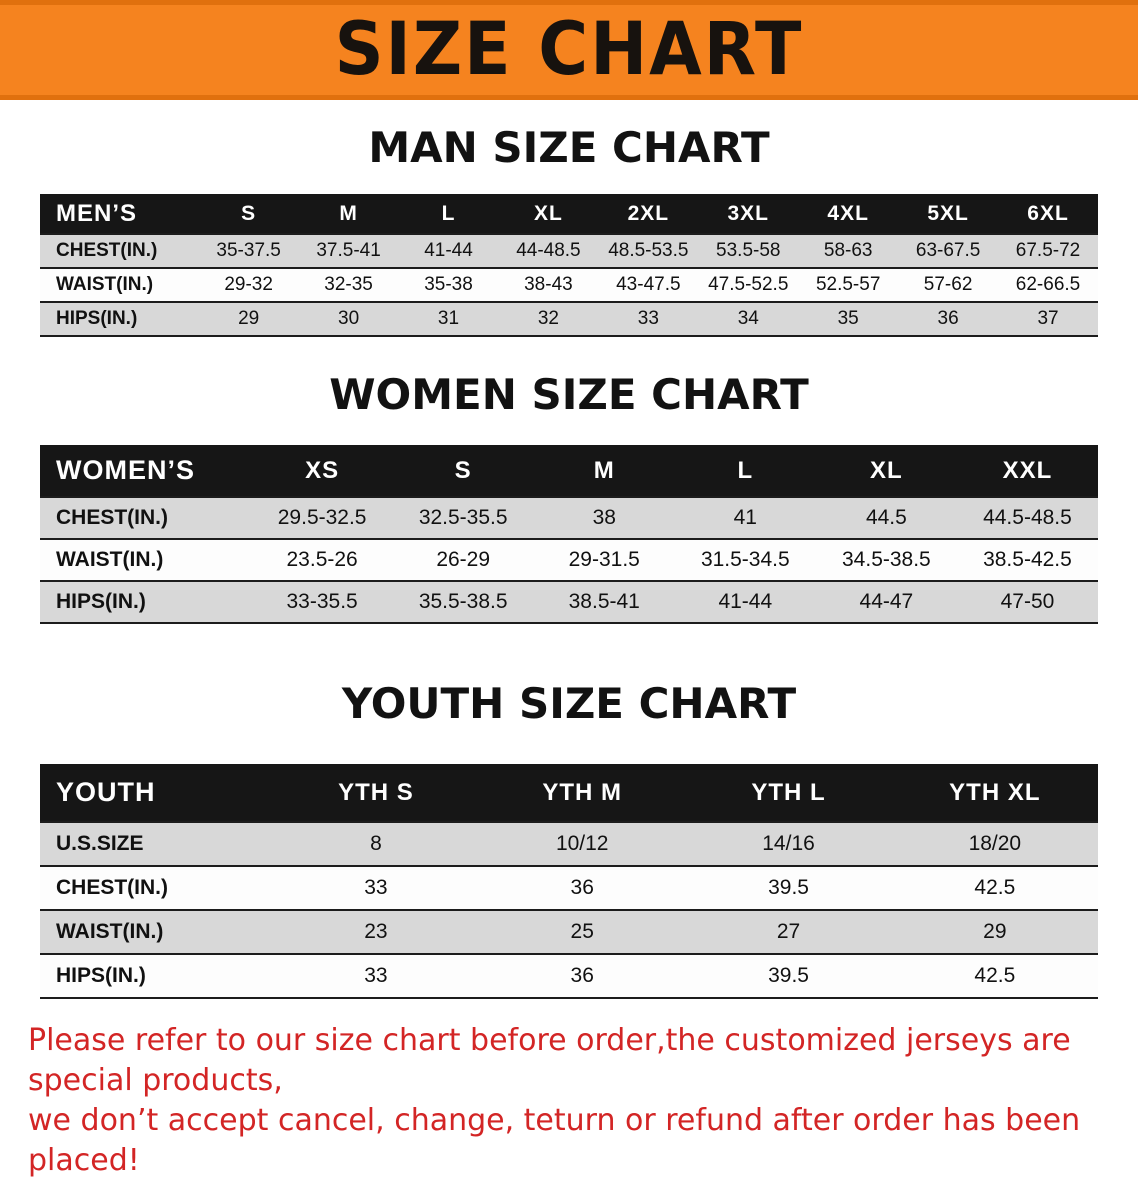 Image resolution: width=1138 pixels, height=1181 pixels. Describe the element at coordinates (788, 843) in the screenshot. I see `size-value: 14/16` at that location.